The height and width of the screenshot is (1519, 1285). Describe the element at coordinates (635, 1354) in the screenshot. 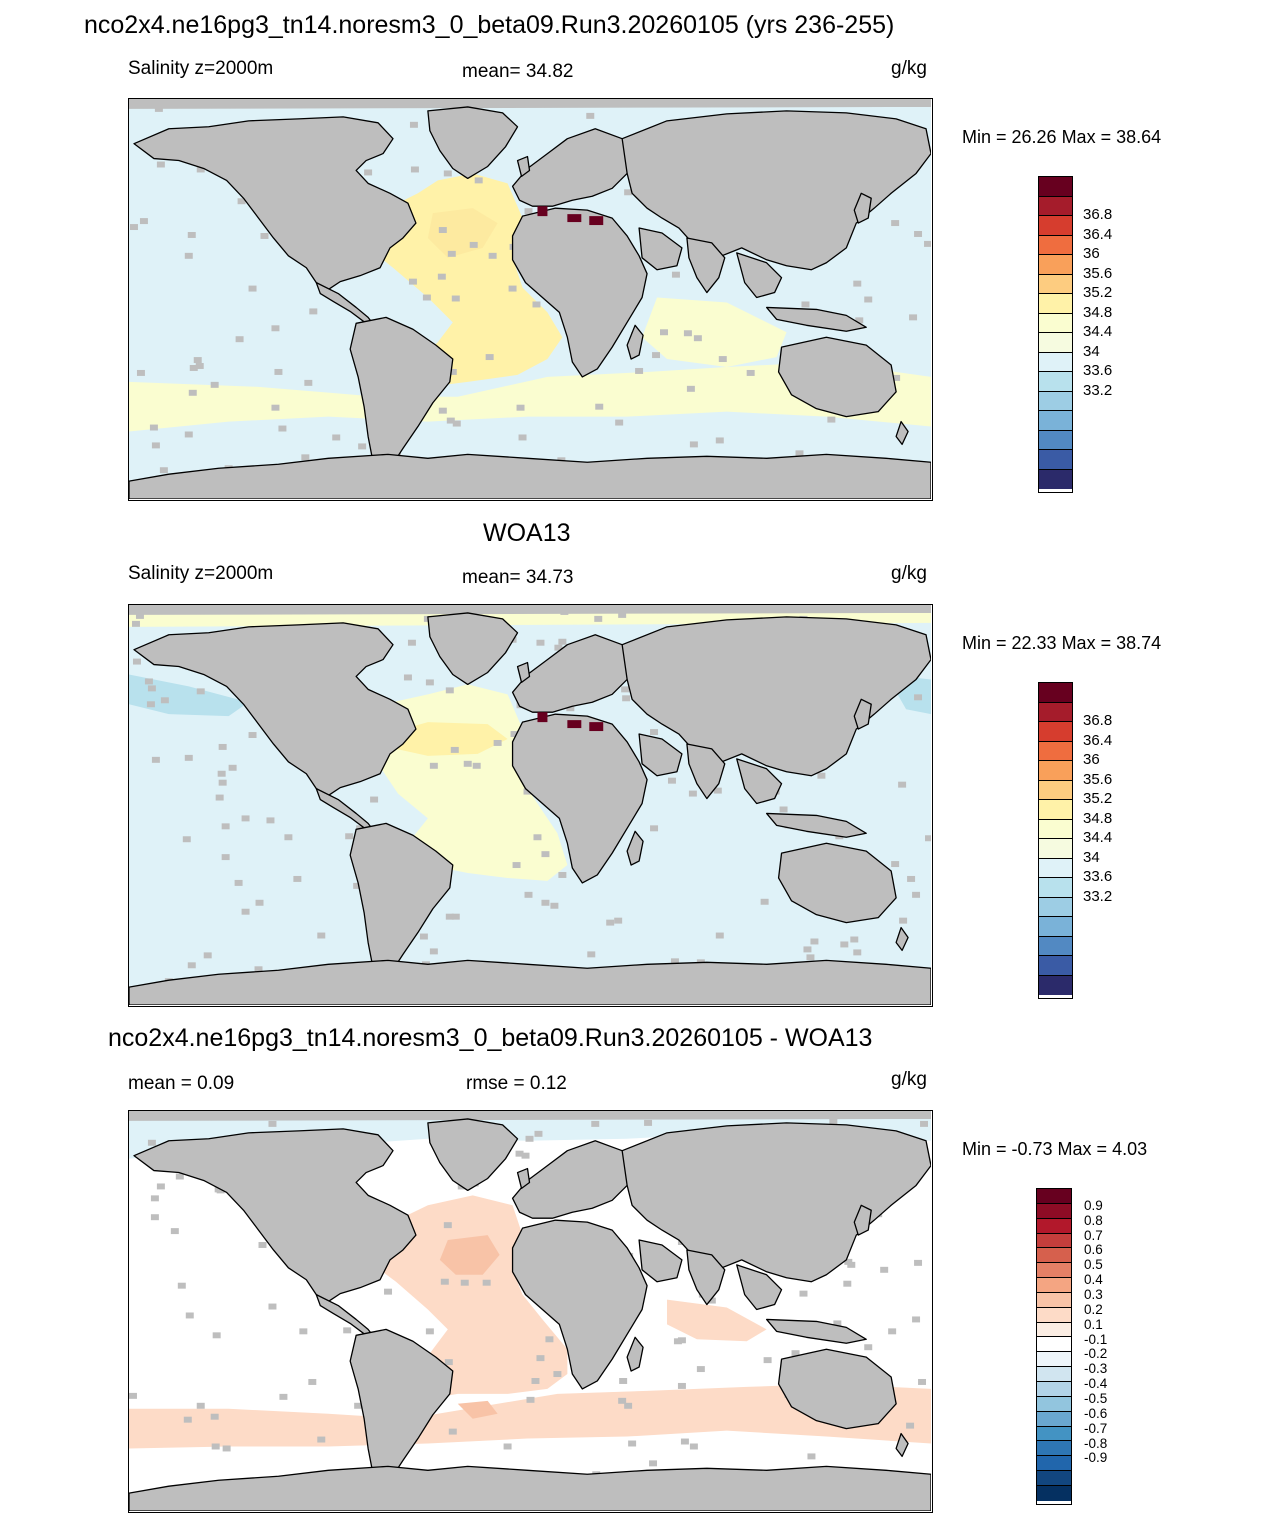

I see `land-madagascar` at that location.